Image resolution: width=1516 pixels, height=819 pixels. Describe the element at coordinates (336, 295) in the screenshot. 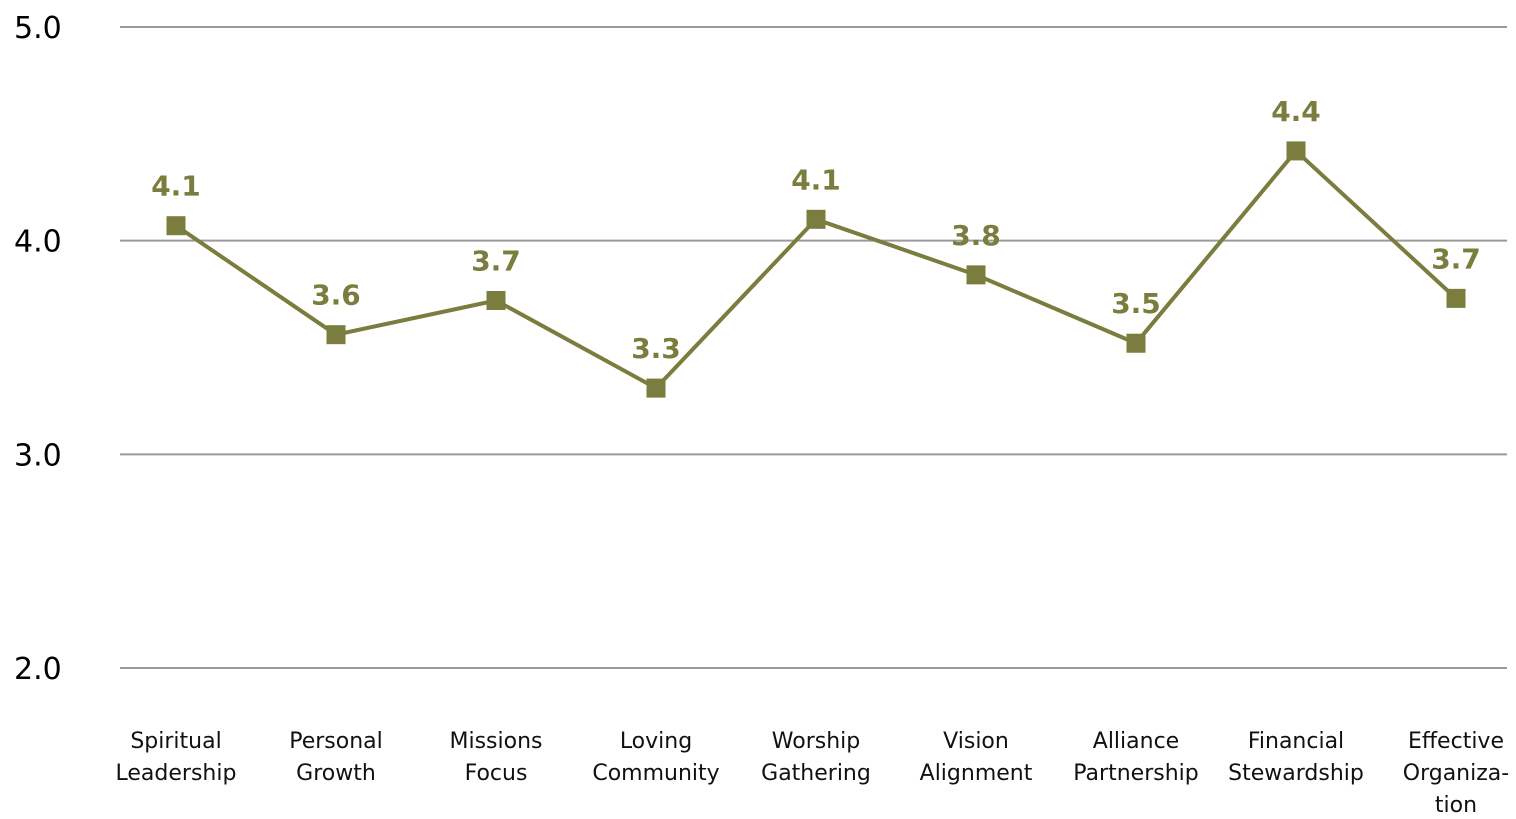

I see `data-label: 3.6` at that location.